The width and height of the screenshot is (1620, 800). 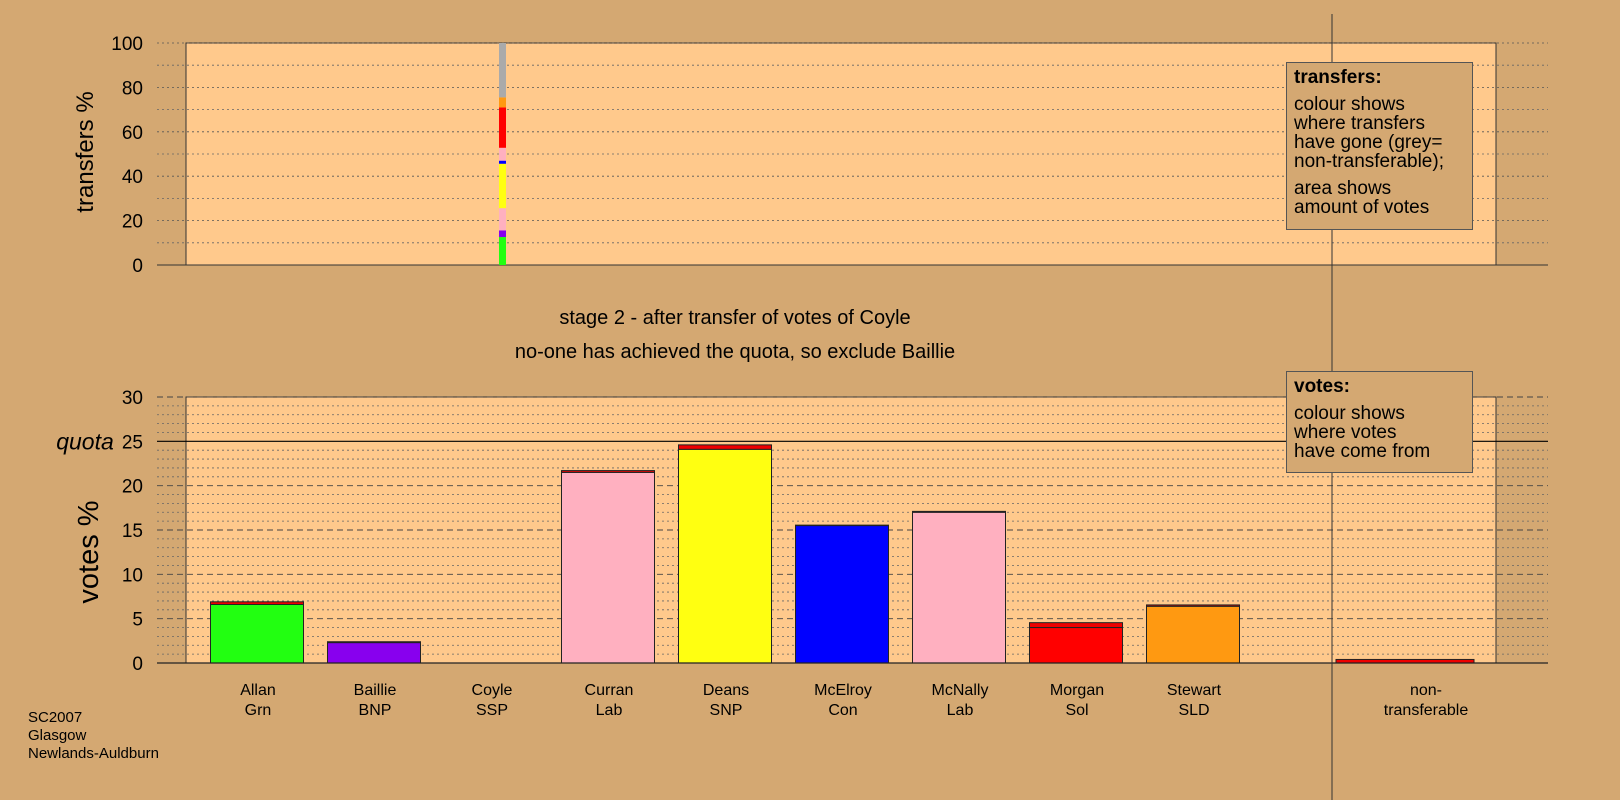 What do you see at coordinates (609, 690) in the screenshot?
I see `candidate-name-label: Curran` at bounding box center [609, 690].